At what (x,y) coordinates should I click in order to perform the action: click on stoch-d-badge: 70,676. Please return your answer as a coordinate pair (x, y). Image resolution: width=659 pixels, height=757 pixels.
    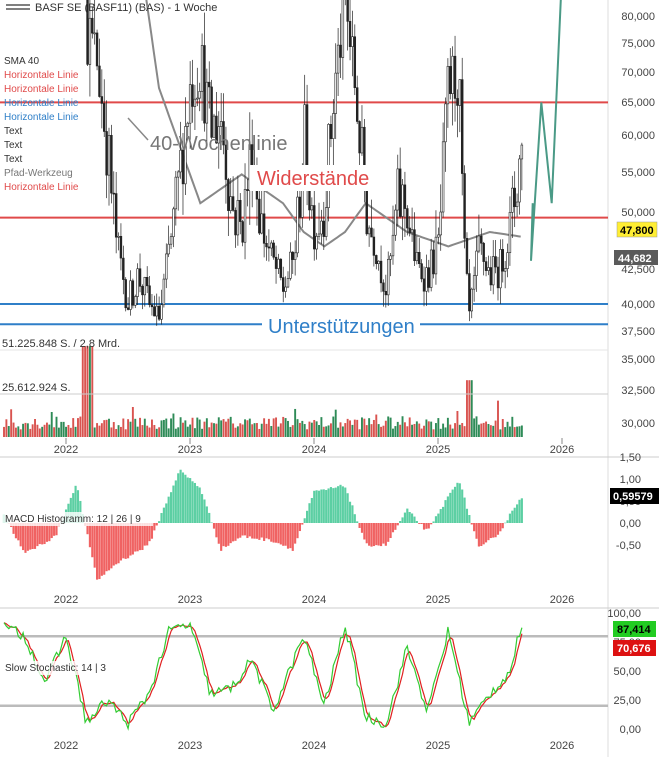
    Looking at the image, I should click on (634, 649).